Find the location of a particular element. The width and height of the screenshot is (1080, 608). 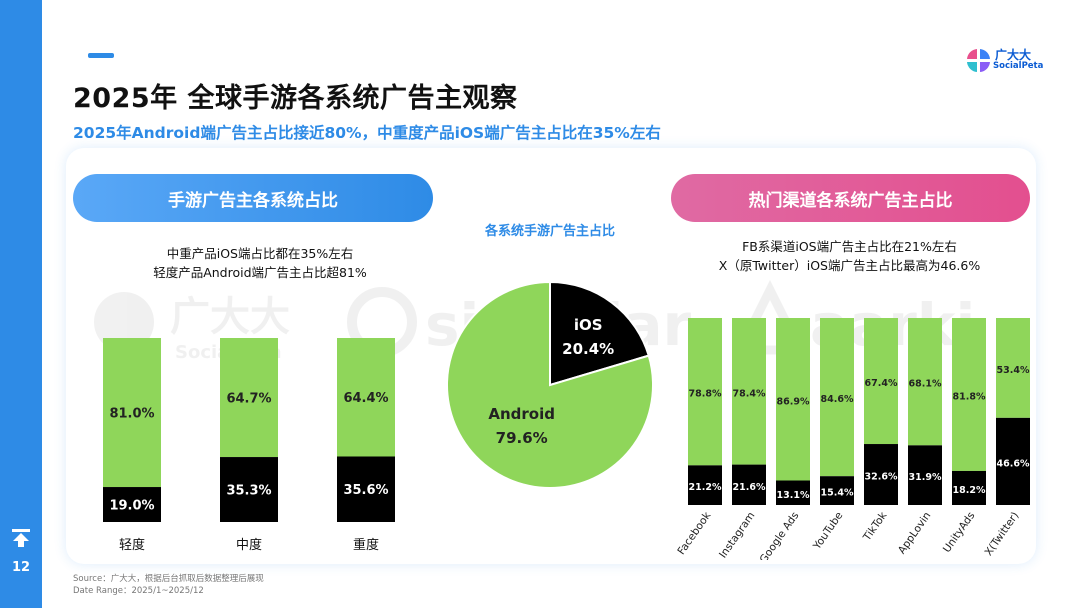

label-ios-5: 31.9% is located at coordinates (925, 477).